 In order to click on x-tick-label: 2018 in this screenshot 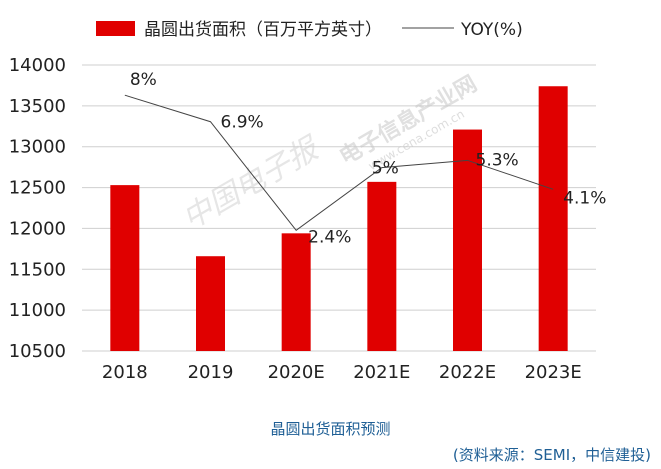, I will do `click(125, 372)`.